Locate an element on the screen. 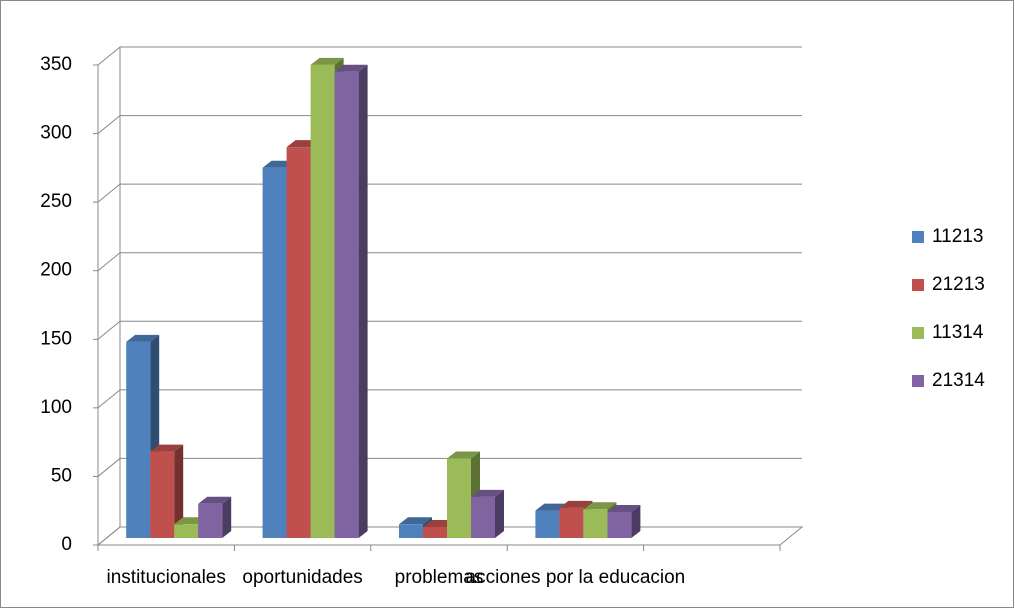 This screenshot has height=609, width=1015. y-tick-label: 300 is located at coordinates (56, 133).